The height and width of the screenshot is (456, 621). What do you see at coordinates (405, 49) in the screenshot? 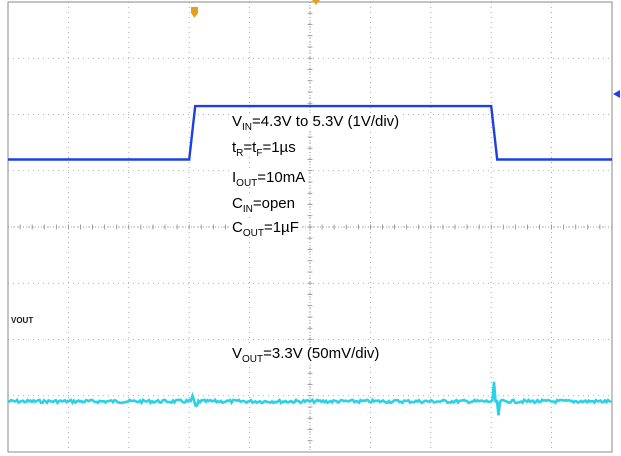
I see `scope-markers` at bounding box center [405, 49].